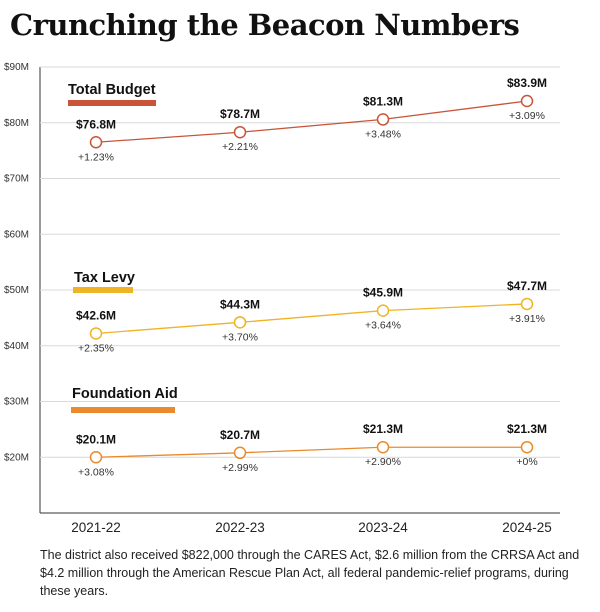  What do you see at coordinates (383, 134) in the screenshot?
I see `percent-change-label: +3.48%` at bounding box center [383, 134].